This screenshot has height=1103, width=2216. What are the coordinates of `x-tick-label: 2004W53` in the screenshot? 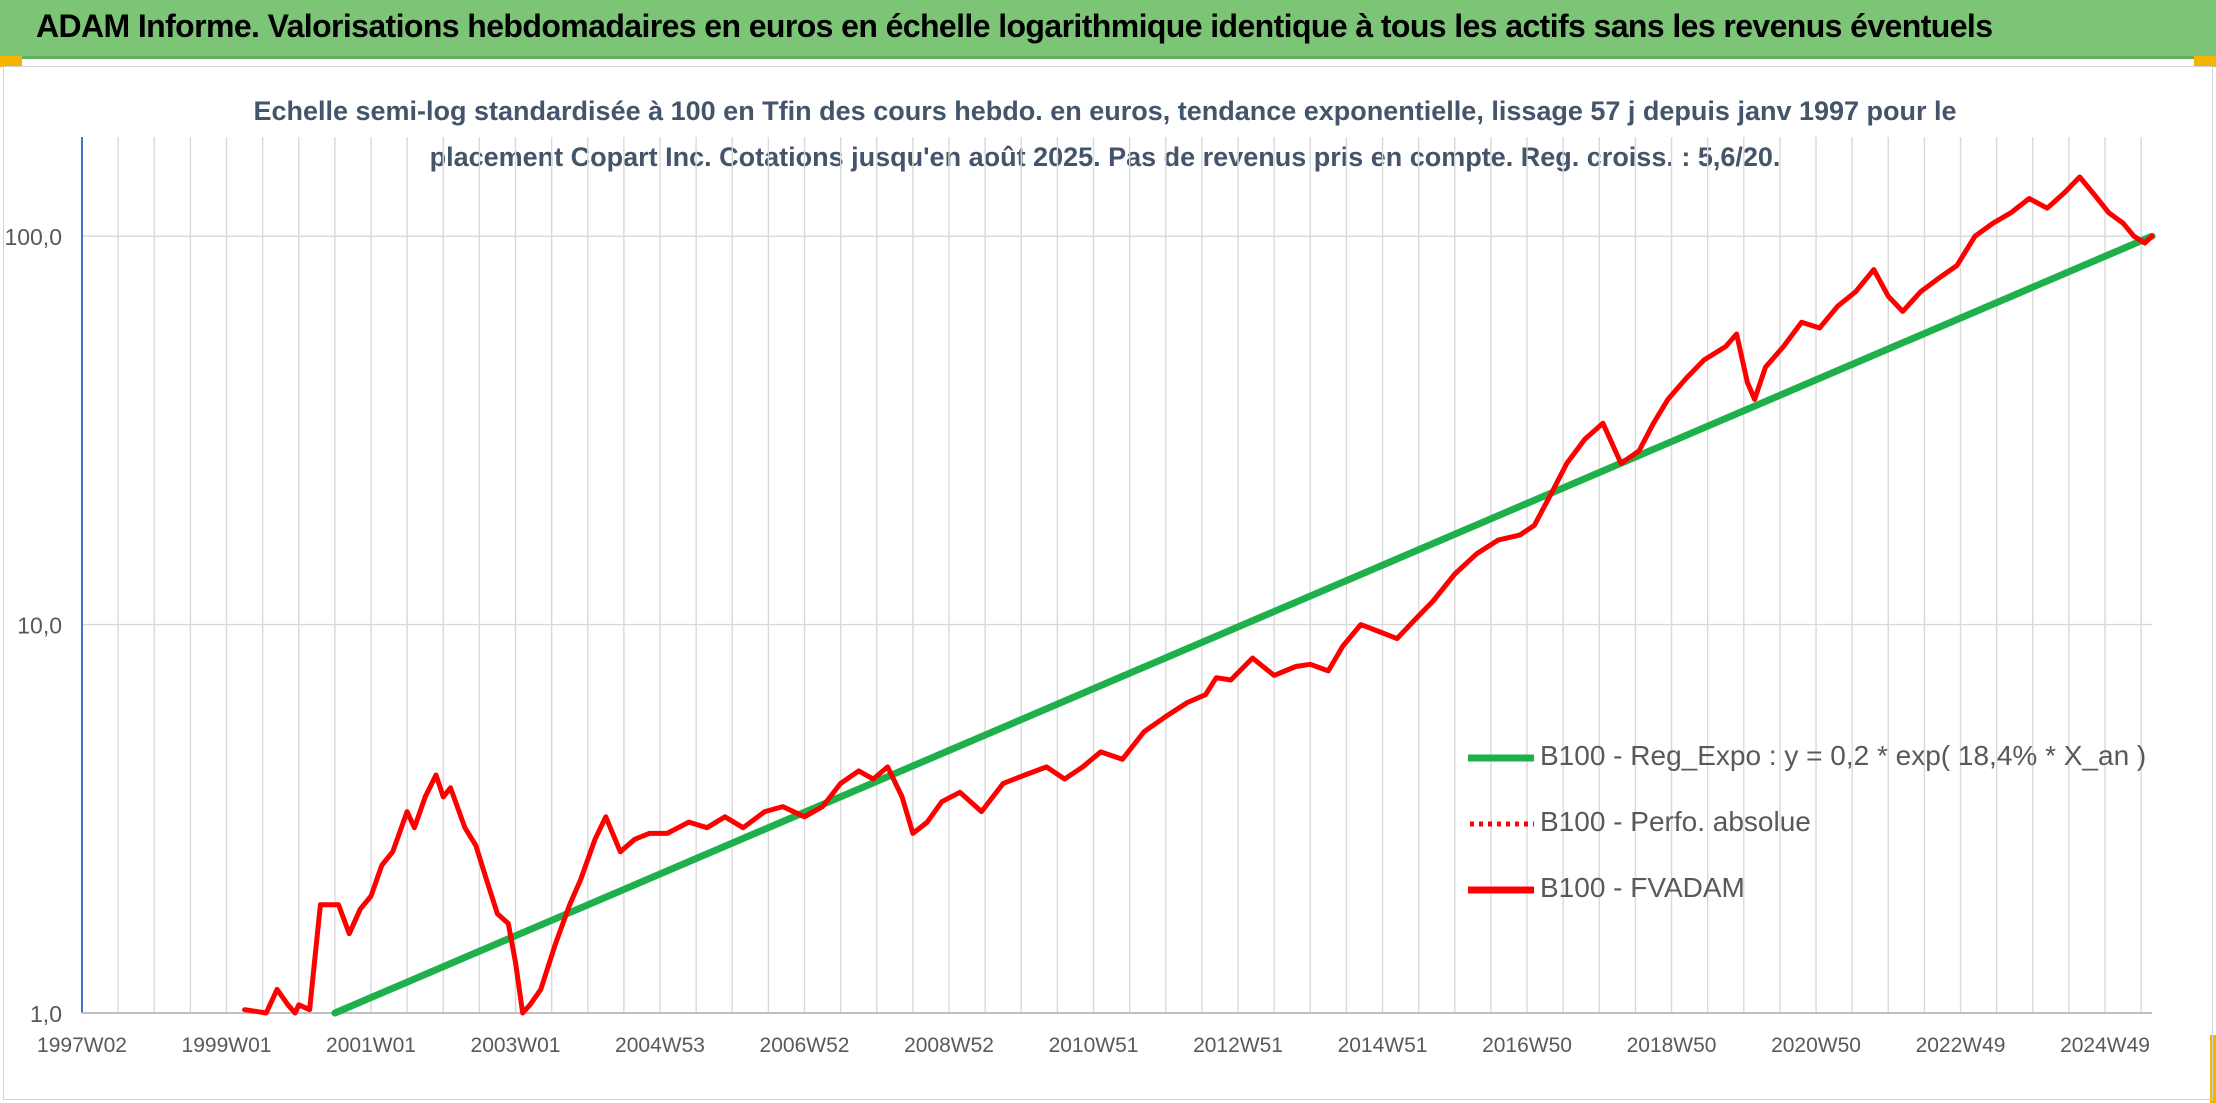 It's located at (660, 1045).